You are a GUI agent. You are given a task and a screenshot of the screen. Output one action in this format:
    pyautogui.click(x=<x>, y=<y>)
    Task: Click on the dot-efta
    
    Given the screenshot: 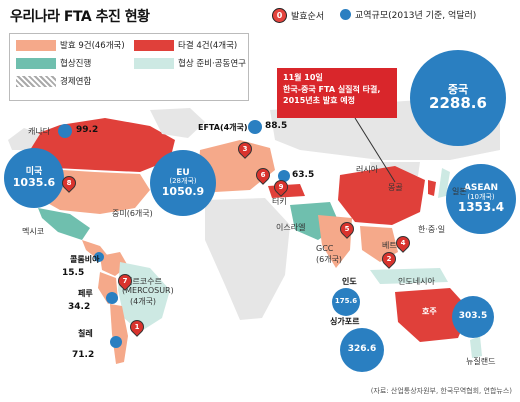 What is the action you would take?
    pyautogui.click(x=255, y=127)
    